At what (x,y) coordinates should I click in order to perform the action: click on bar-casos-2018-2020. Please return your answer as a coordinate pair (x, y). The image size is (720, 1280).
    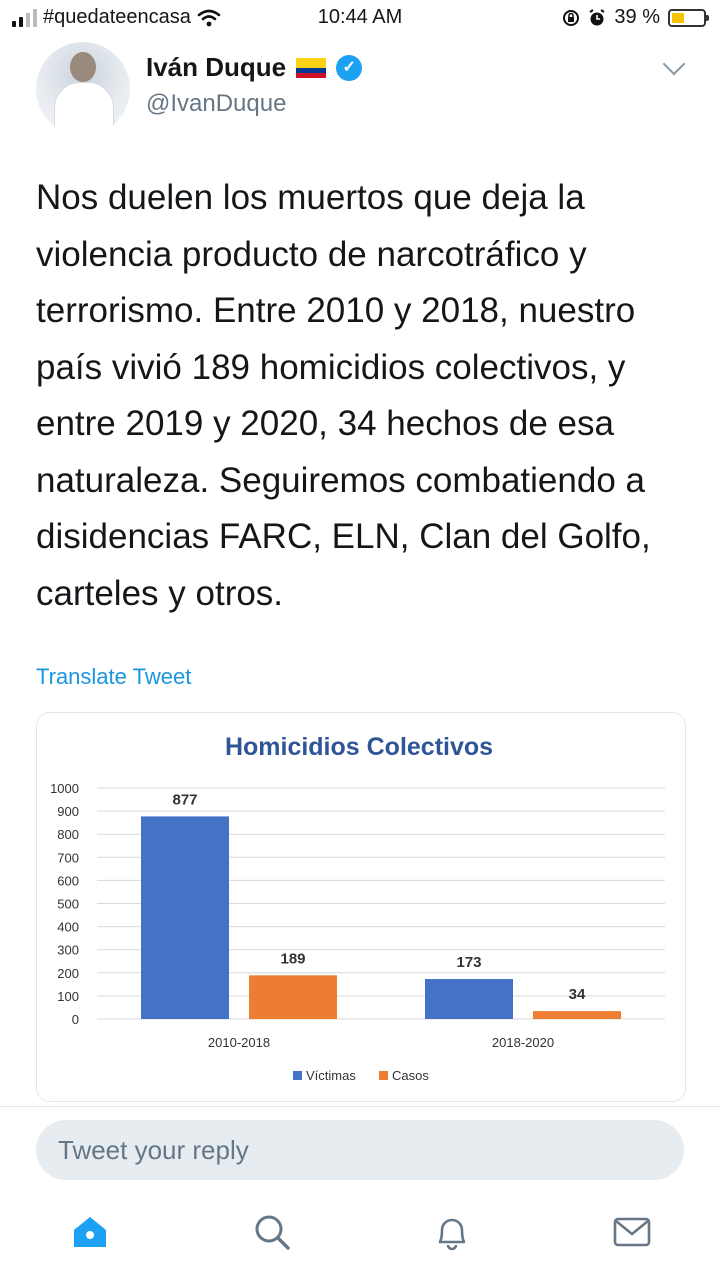
    Looking at the image, I should click on (577, 1015).